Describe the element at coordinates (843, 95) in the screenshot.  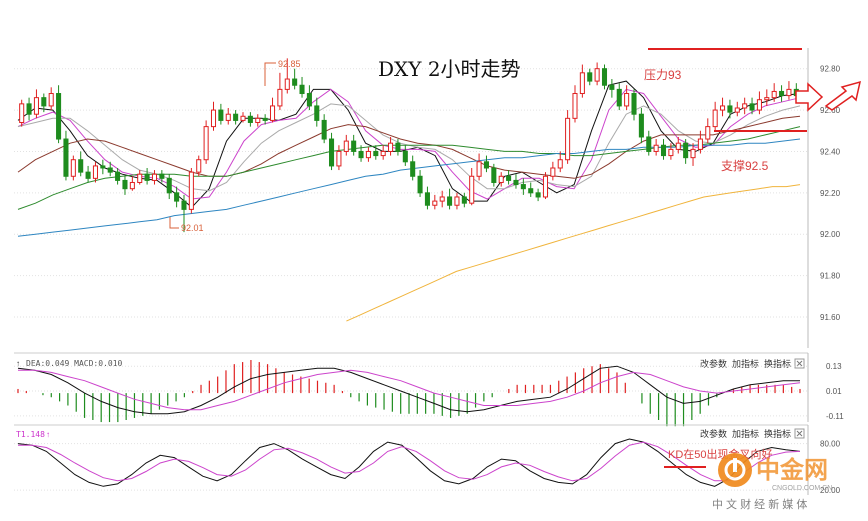
I see `arrow-up-right-icon` at that location.